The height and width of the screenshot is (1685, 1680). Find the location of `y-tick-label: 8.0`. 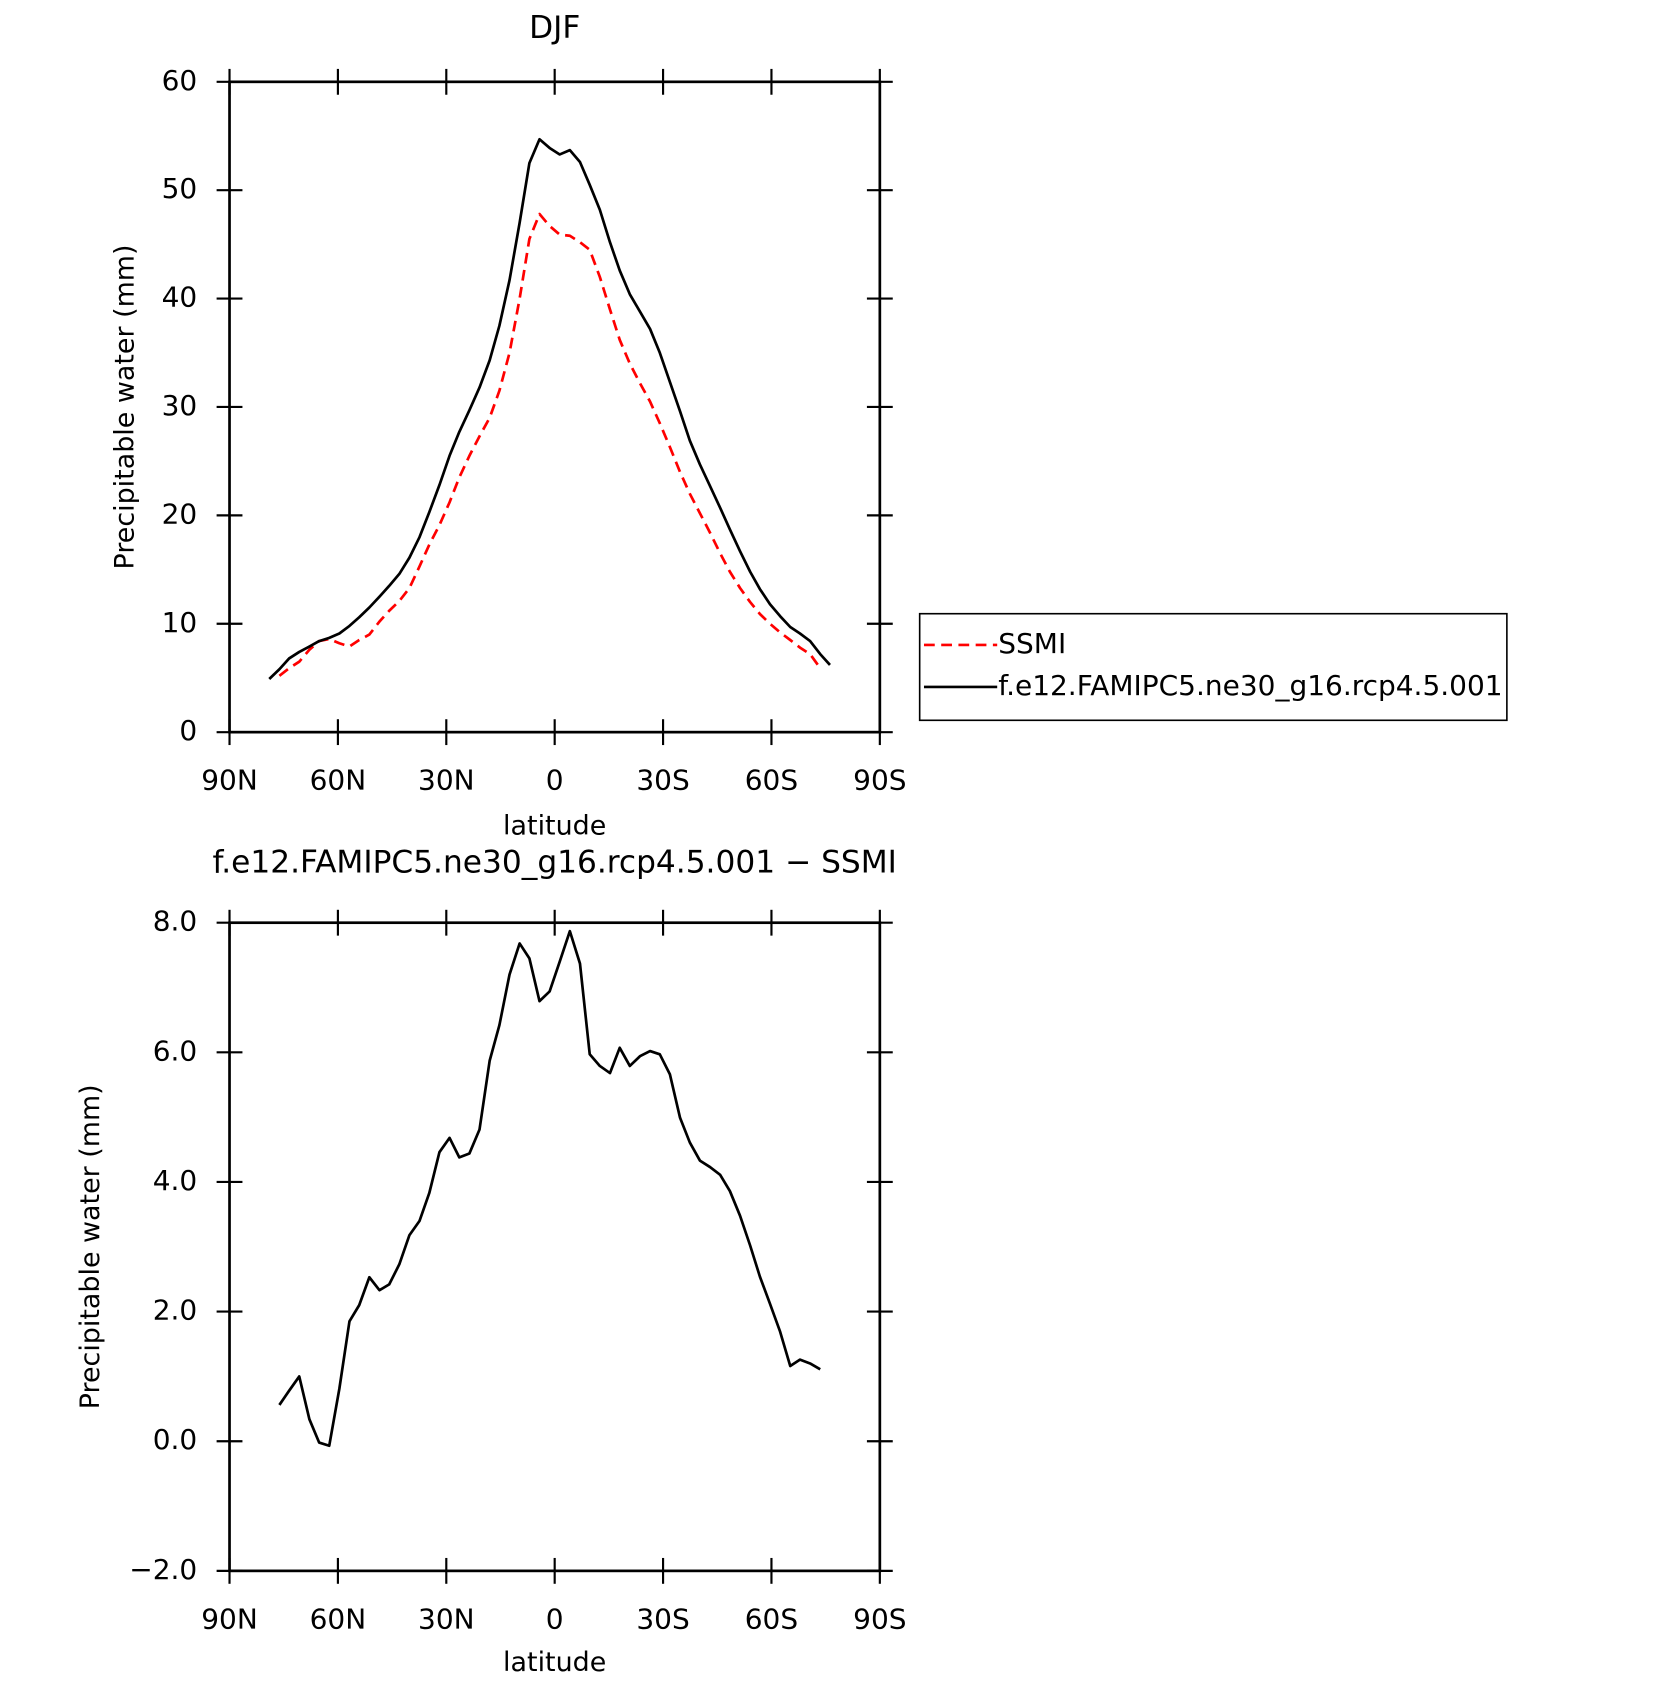

y-tick-label: 8.0 is located at coordinates (175, 921).